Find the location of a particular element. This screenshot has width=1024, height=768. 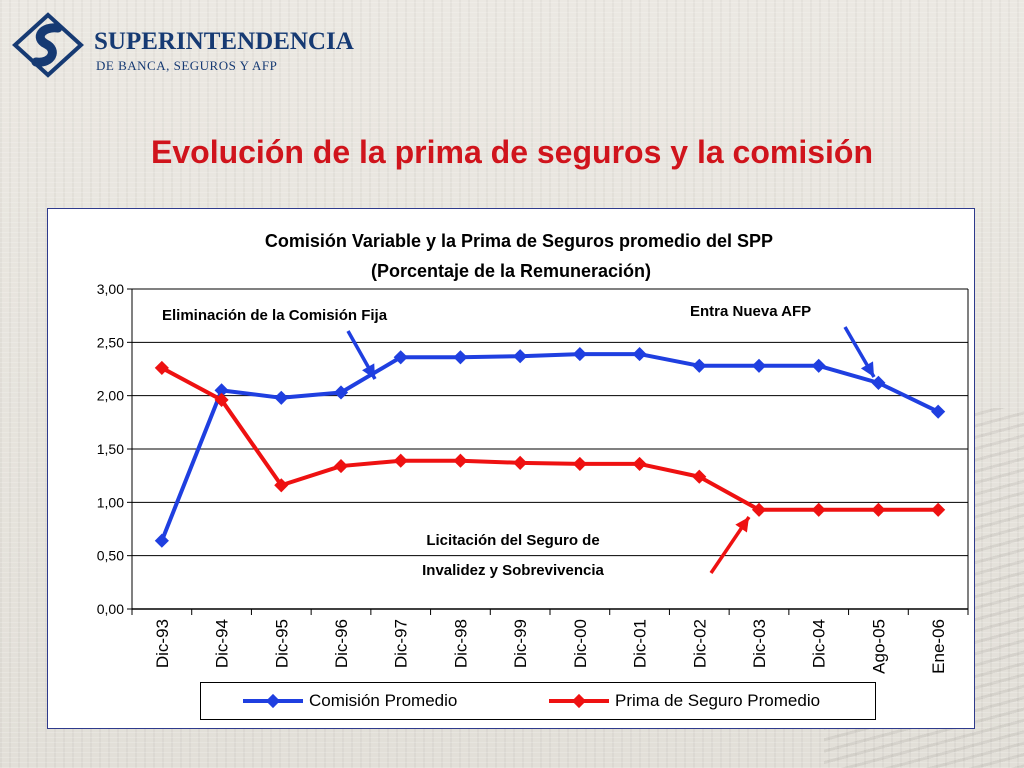

y-tick-label: 0,50 is located at coordinates (110, 556).